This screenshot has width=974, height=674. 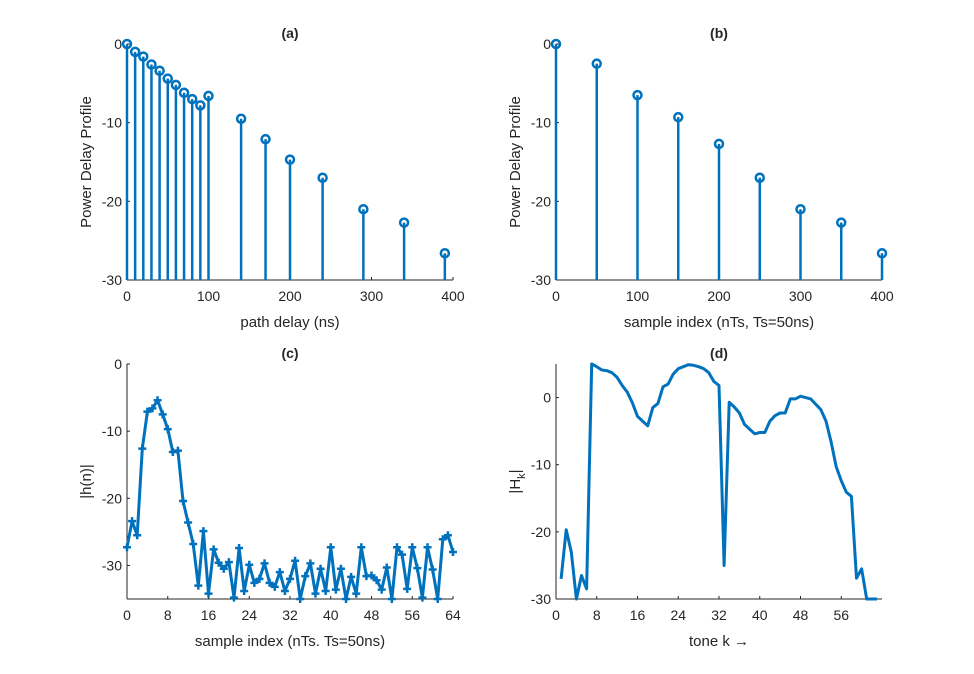 I want to click on y-axis-label-subscript: k, so click(x=522, y=476).